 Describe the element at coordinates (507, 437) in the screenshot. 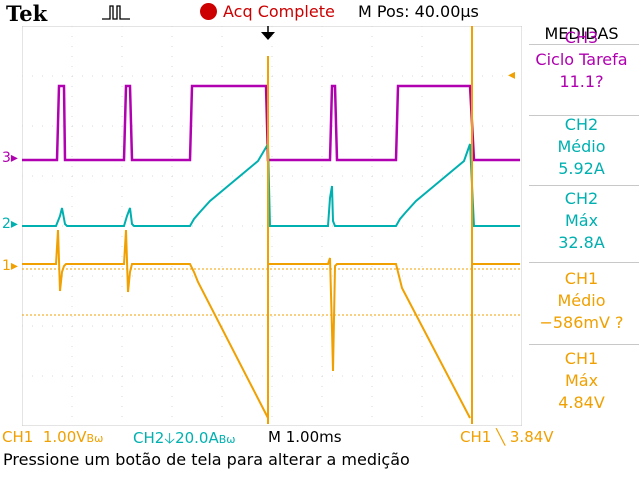

I see `trigger-settings: CH1 ╲ 3.84V` at that location.